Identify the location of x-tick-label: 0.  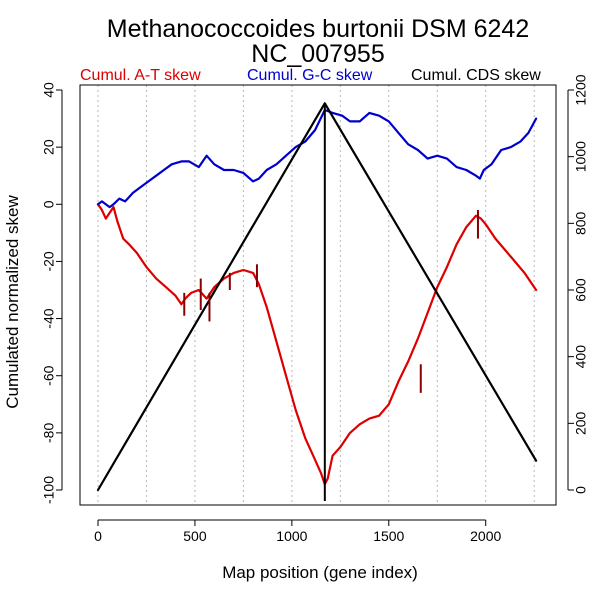
(98, 536).